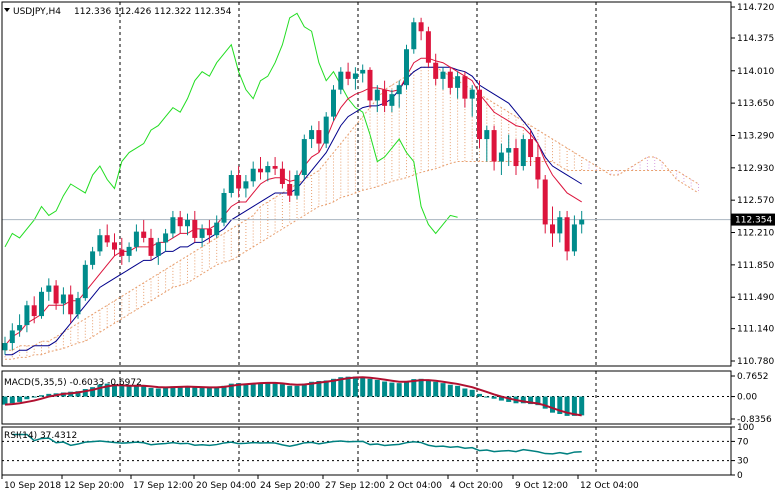  What do you see at coordinates (755, 201) in the screenshot?
I see `price-tick-label: 112.570` at bounding box center [755, 201].